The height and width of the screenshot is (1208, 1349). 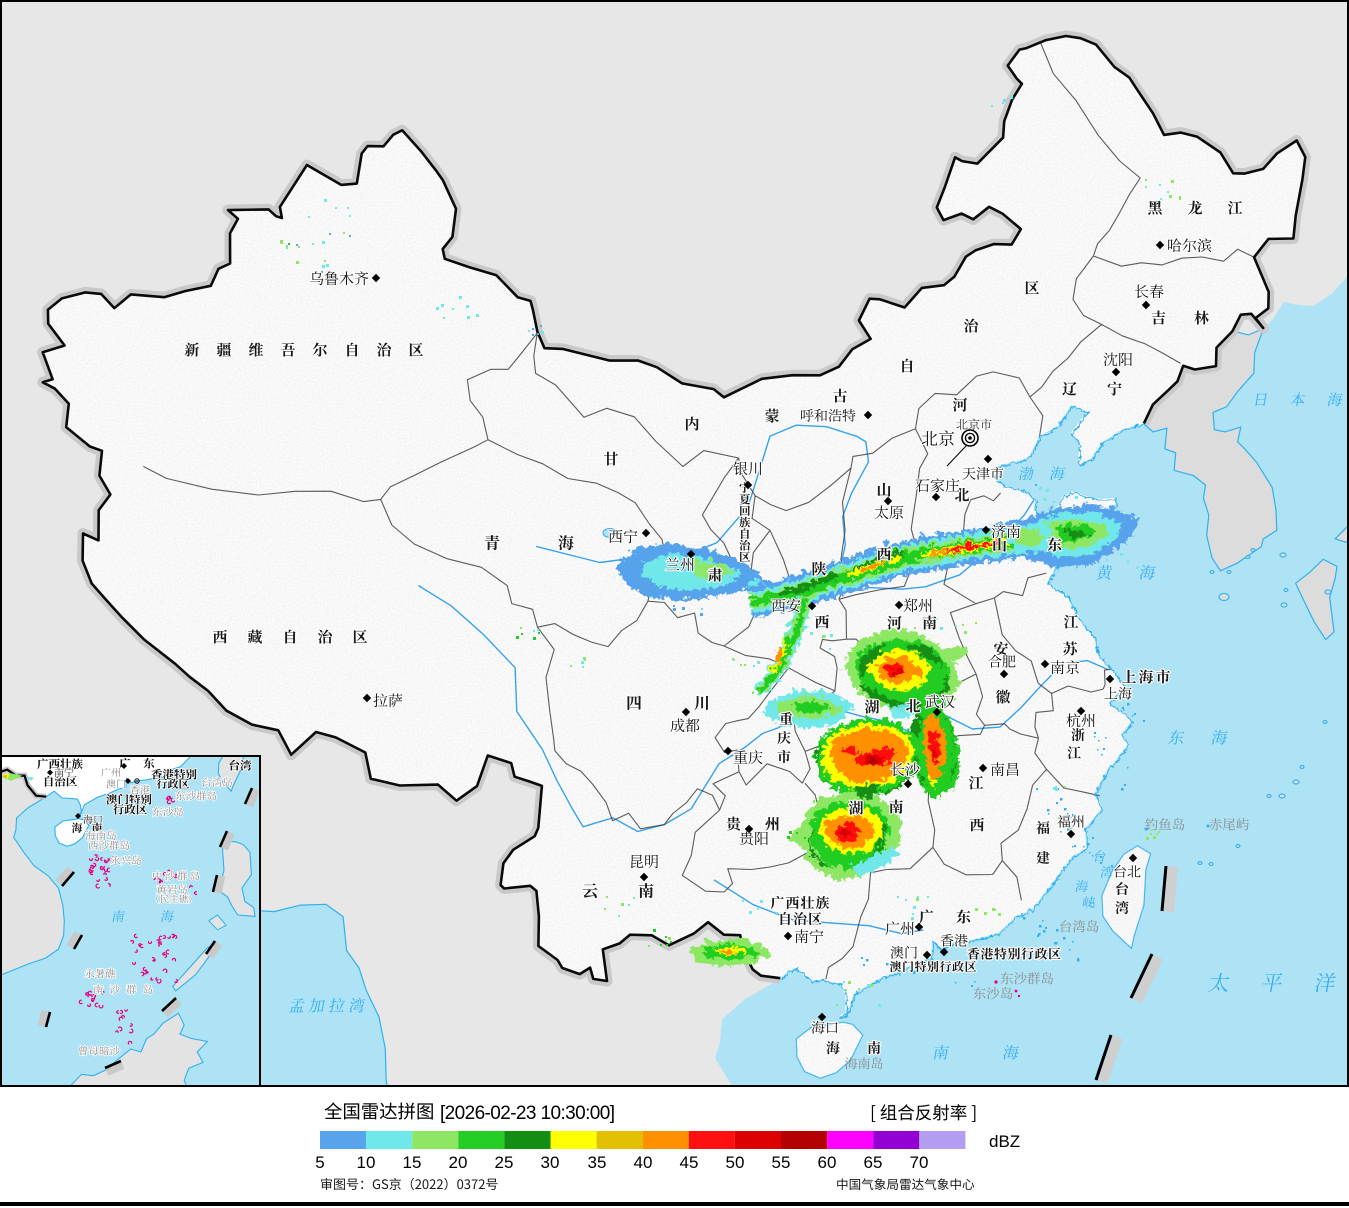 I want to click on svg-text: 10, so click(x=366, y=1162).